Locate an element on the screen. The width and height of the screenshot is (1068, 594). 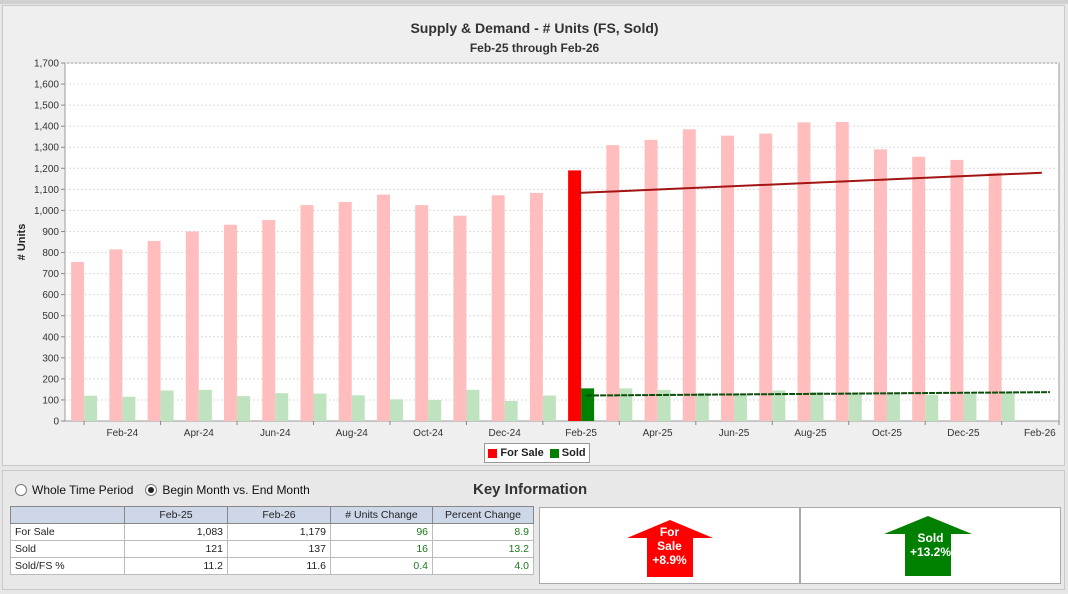
chart-subtitle: Feb-25 through Feb-26 is located at coordinates (534, 48).